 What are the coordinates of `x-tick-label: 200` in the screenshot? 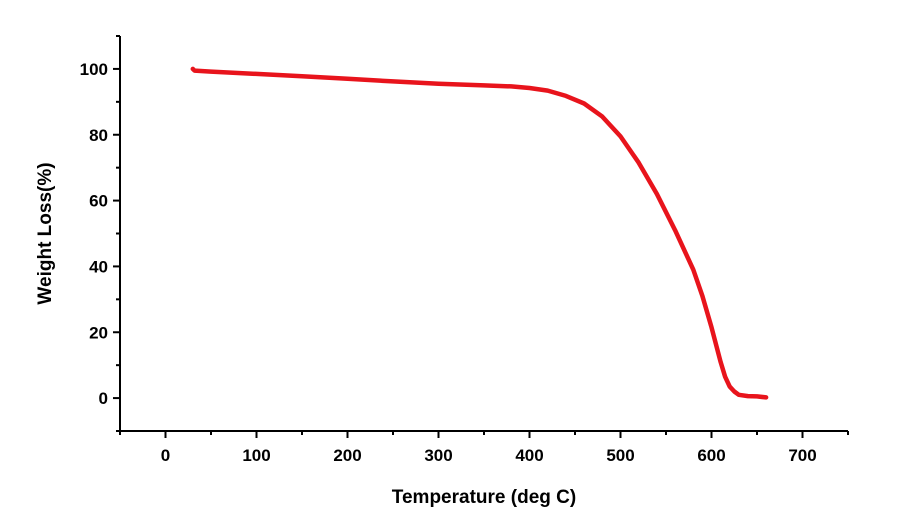 It's located at (347, 455).